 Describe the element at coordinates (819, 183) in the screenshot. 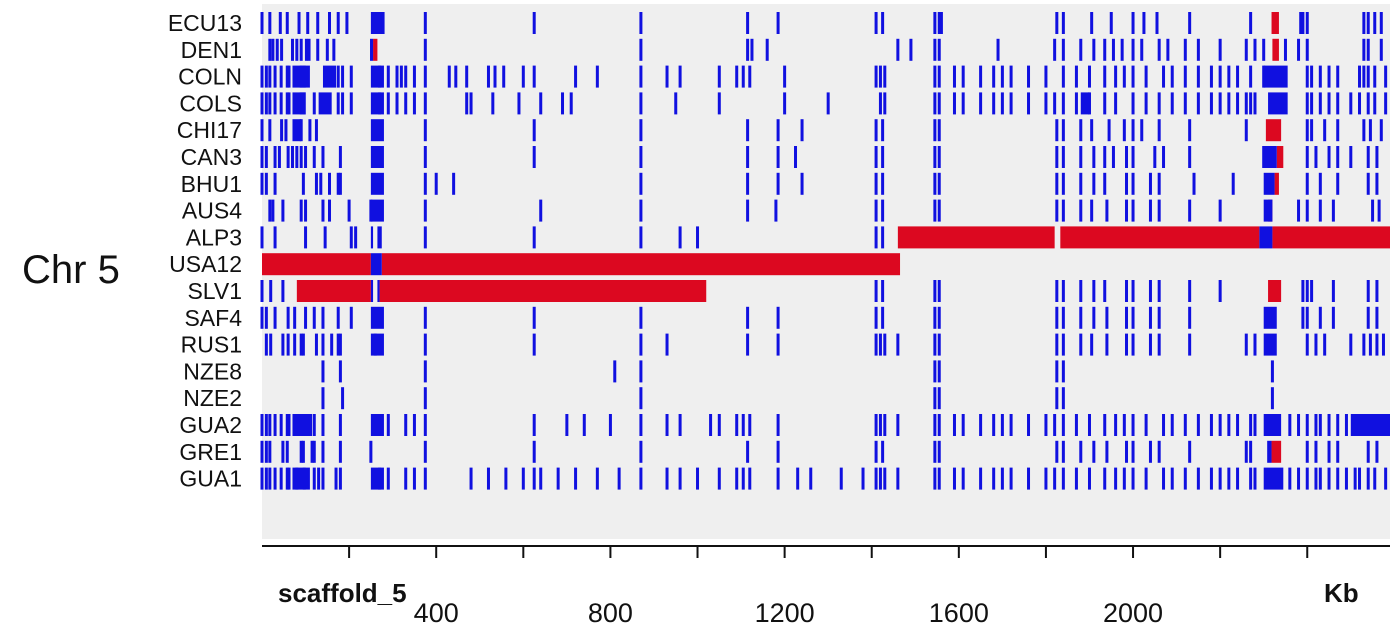

I see `row-bhu1` at that location.